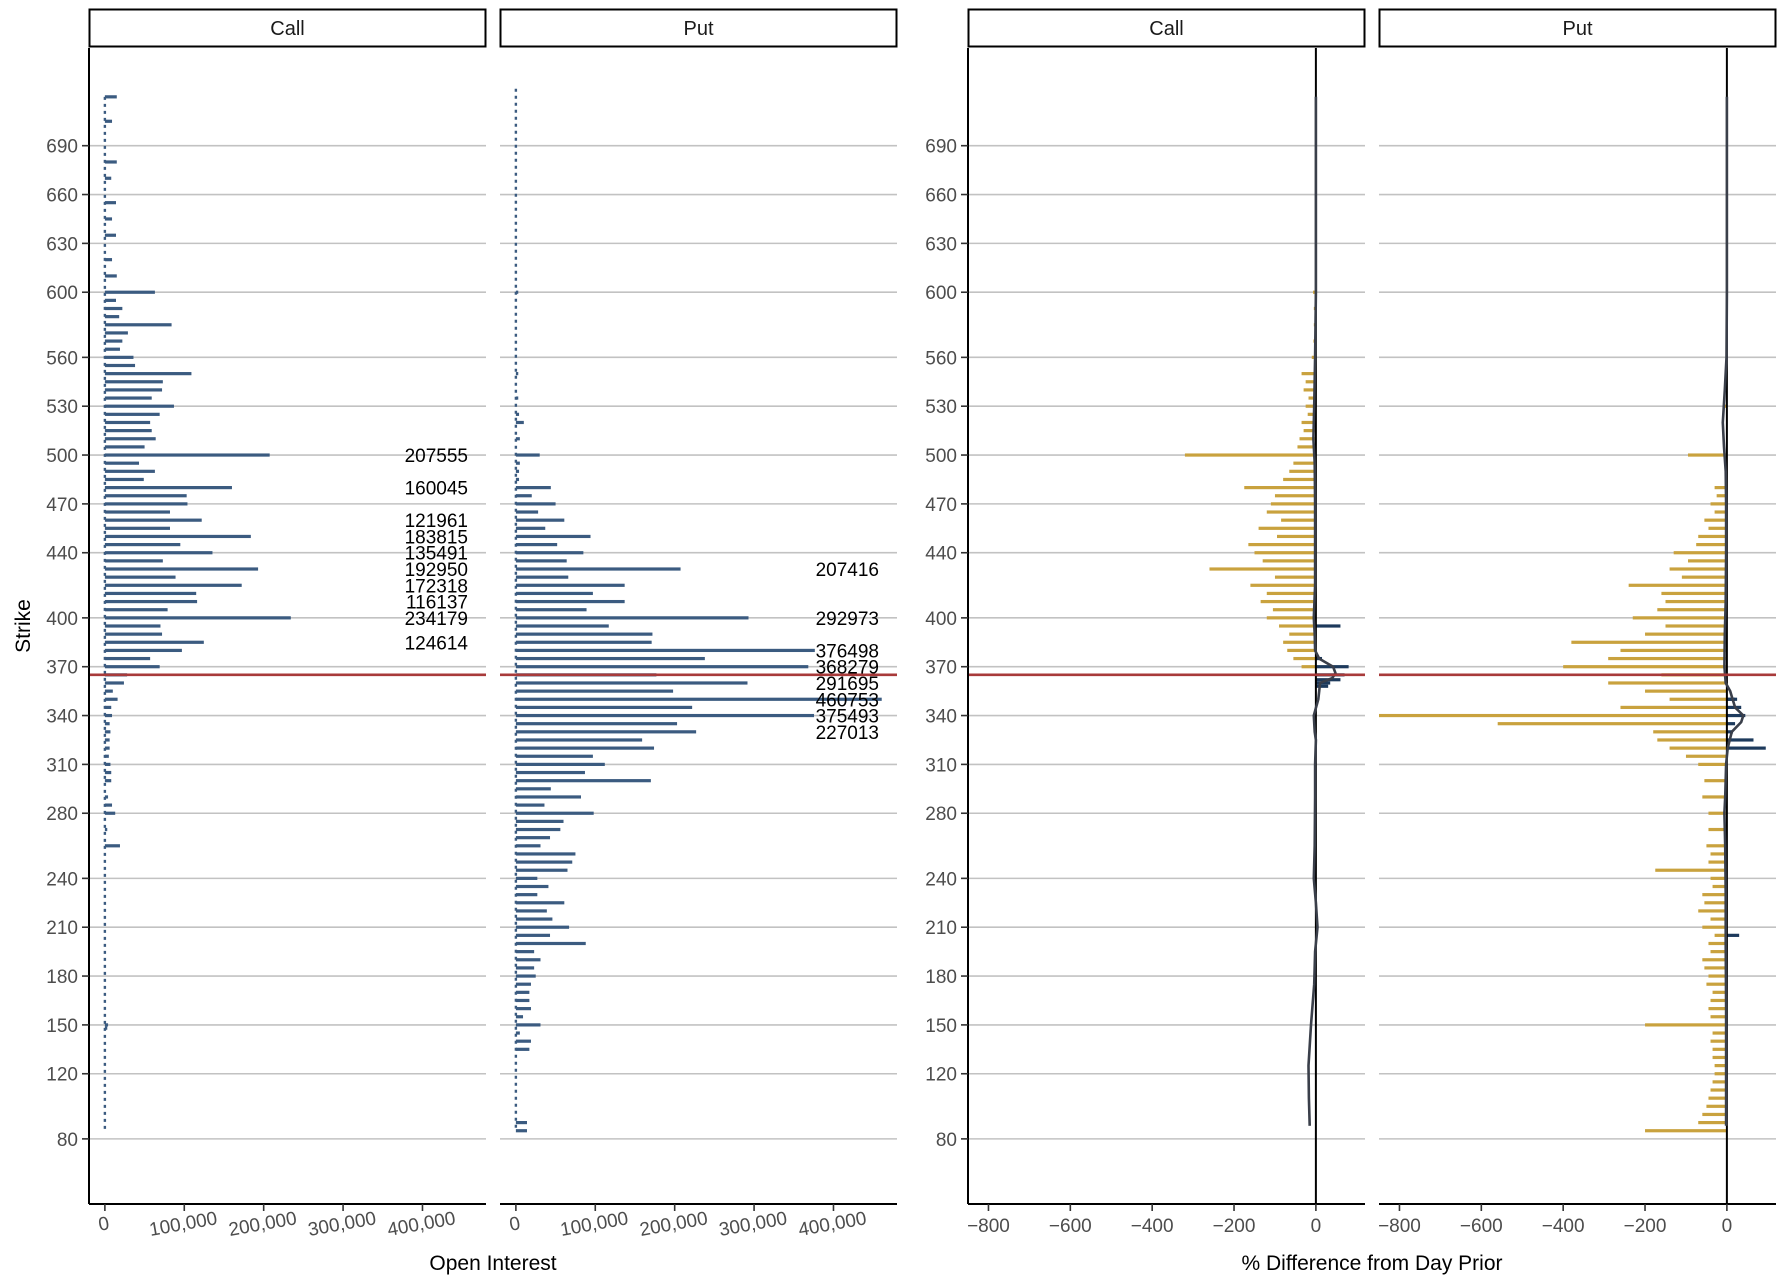  Describe the element at coordinates (62, 196) in the screenshot. I see `y-tick-label: 660` at that location.